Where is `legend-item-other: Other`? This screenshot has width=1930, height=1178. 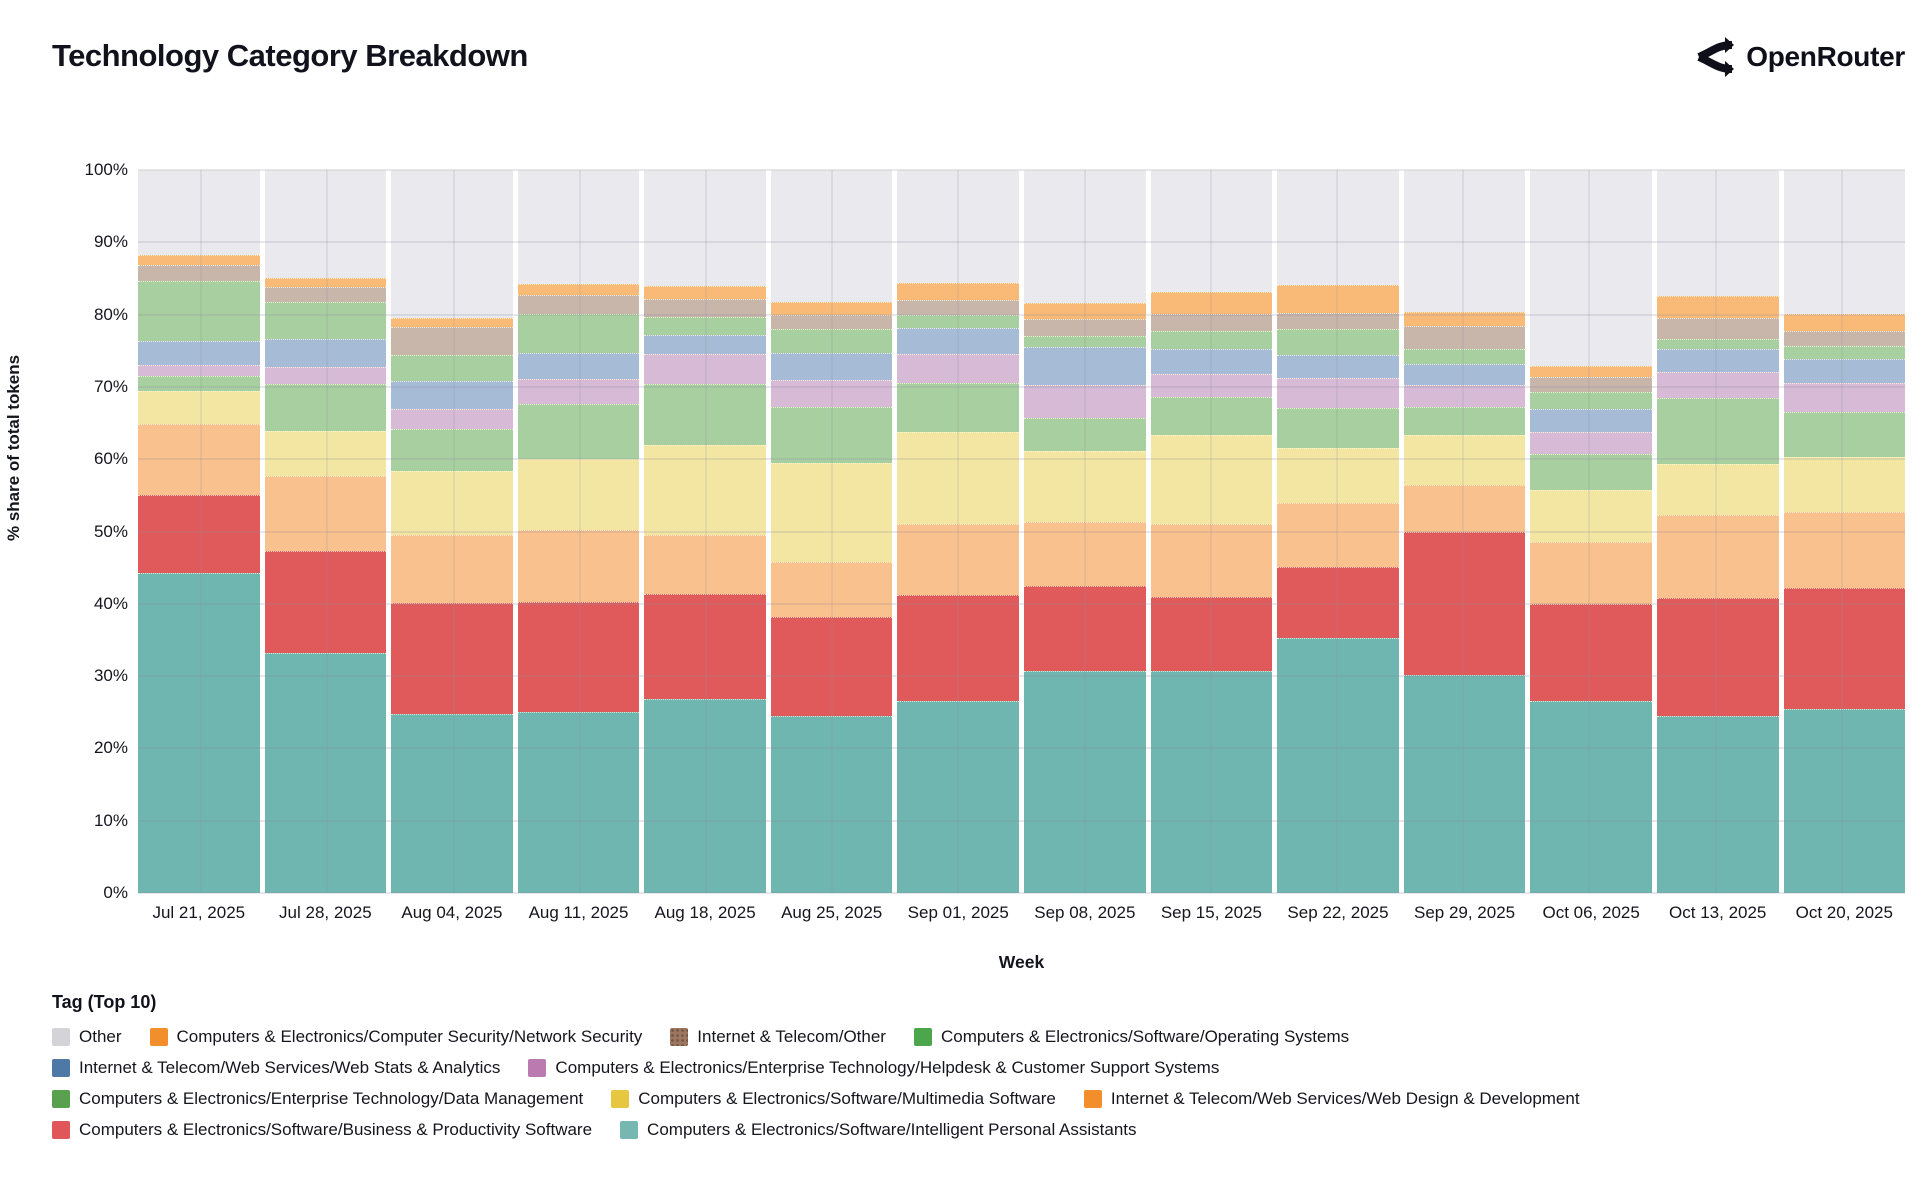 legend-item-other: Other is located at coordinates (87, 1037).